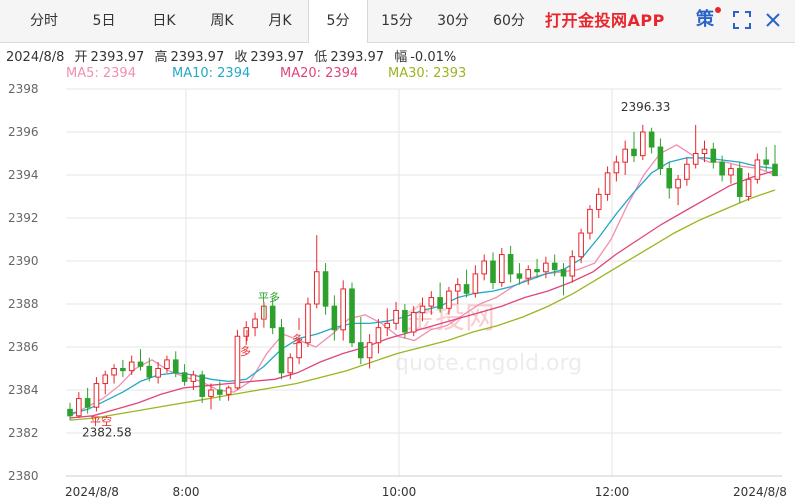 The image size is (795, 500). What do you see at coordinates (101, 73) in the screenshot?
I see `ma5-legend: MA5: 2394` at bounding box center [101, 73].